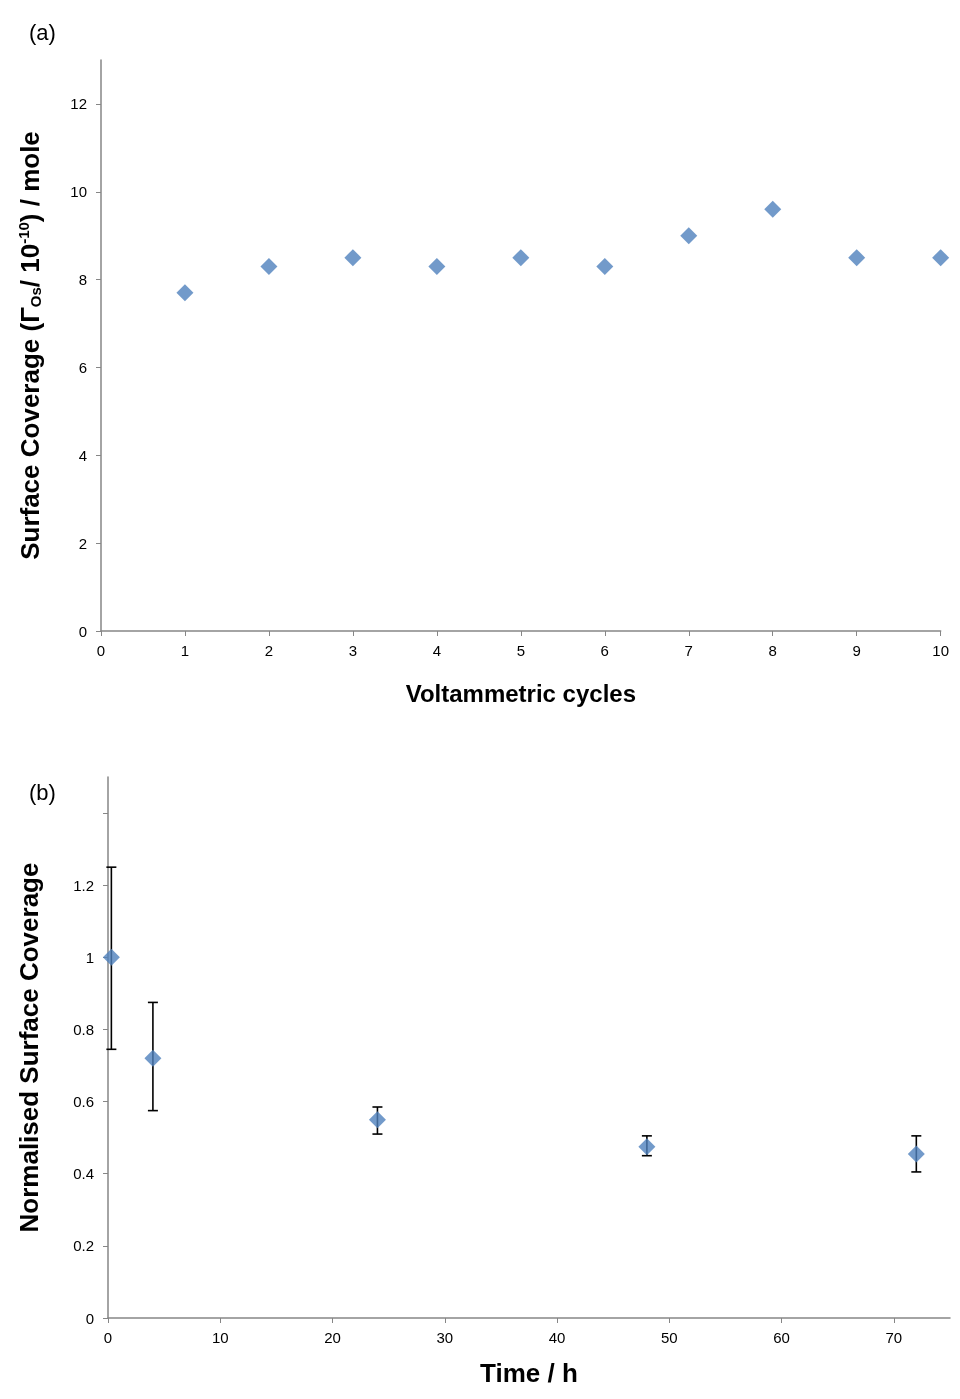 This screenshot has height=1399, width=960. What do you see at coordinates (185, 650) in the screenshot?
I see `x-tick-label: 1` at bounding box center [185, 650].